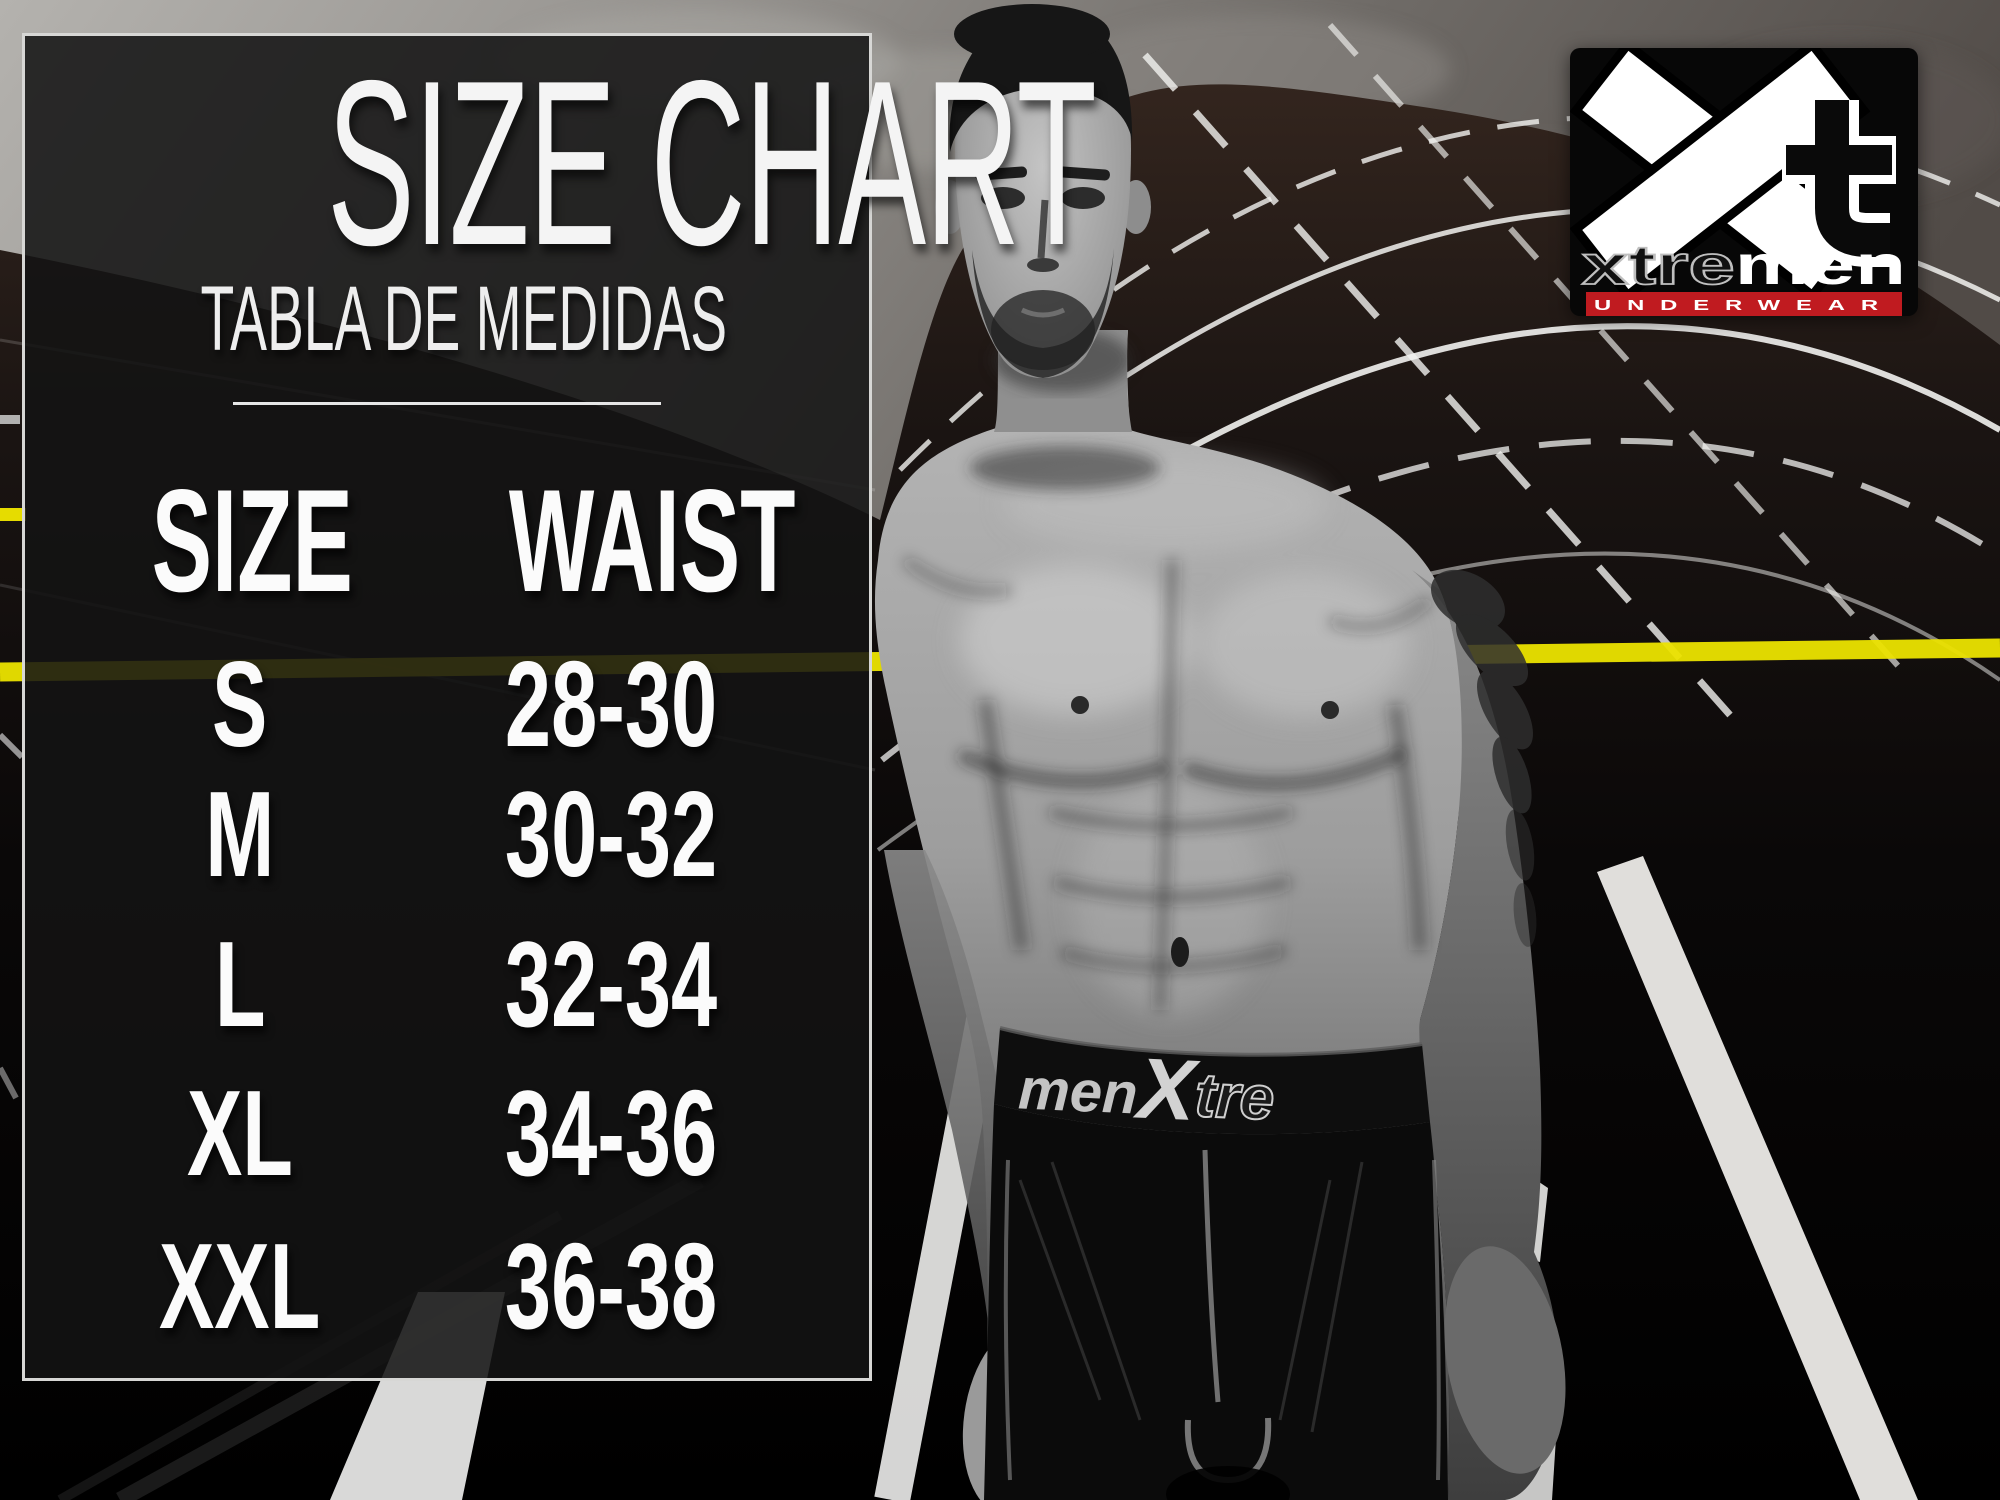  I want to click on table-row: XL 34-36, so click(447, 1138).